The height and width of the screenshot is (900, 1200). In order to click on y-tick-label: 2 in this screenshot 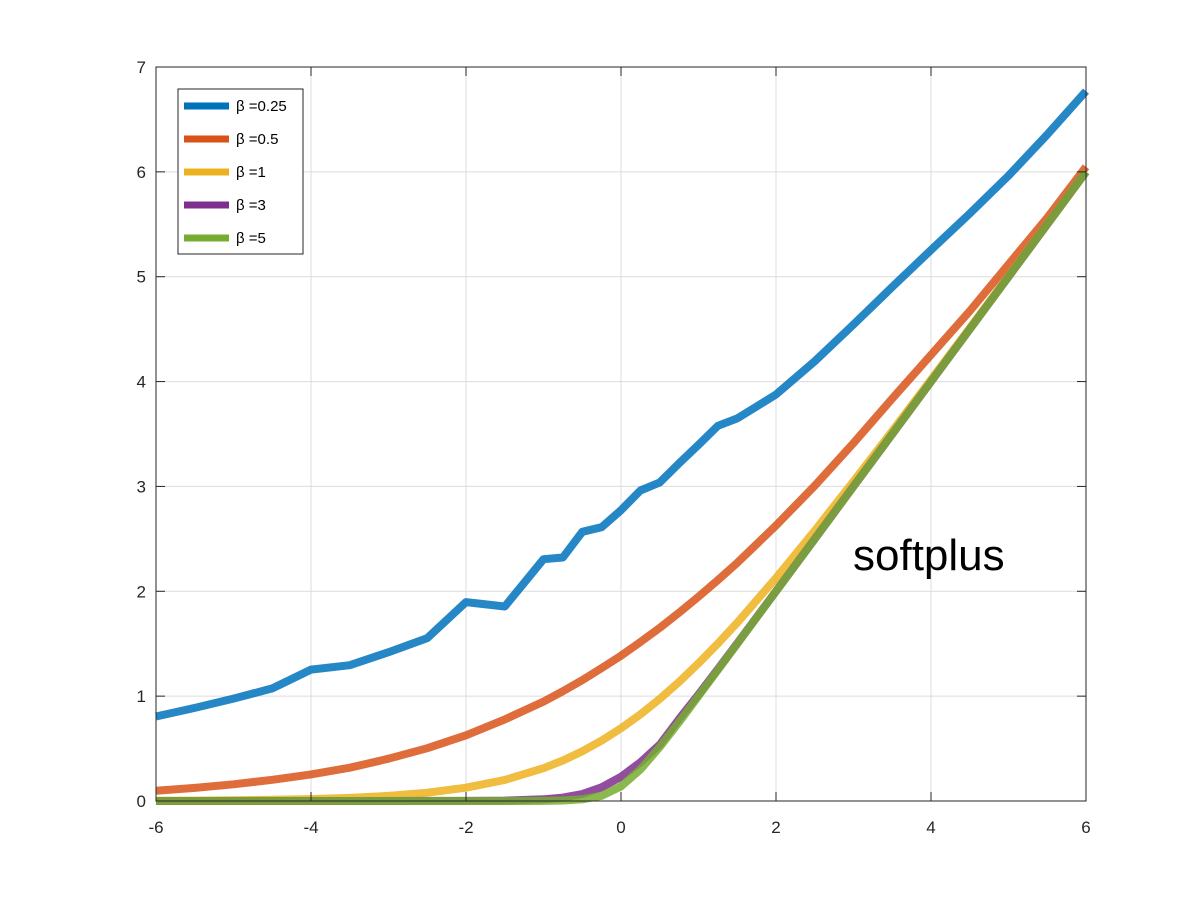, I will do `click(141, 591)`.